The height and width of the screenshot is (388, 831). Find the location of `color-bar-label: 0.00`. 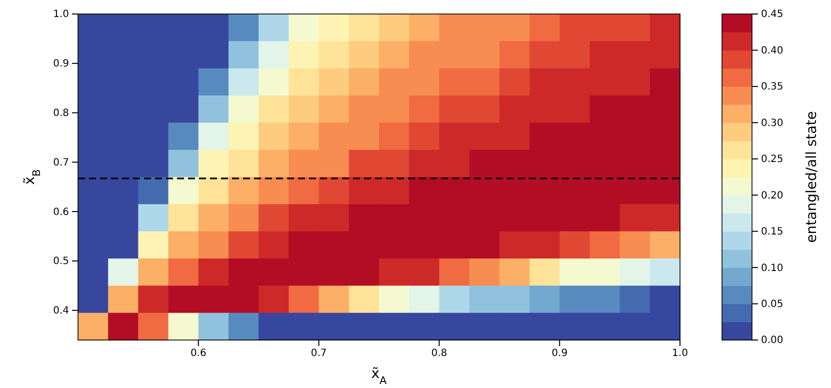

color-bar-label: 0.00 is located at coordinates (772, 340).